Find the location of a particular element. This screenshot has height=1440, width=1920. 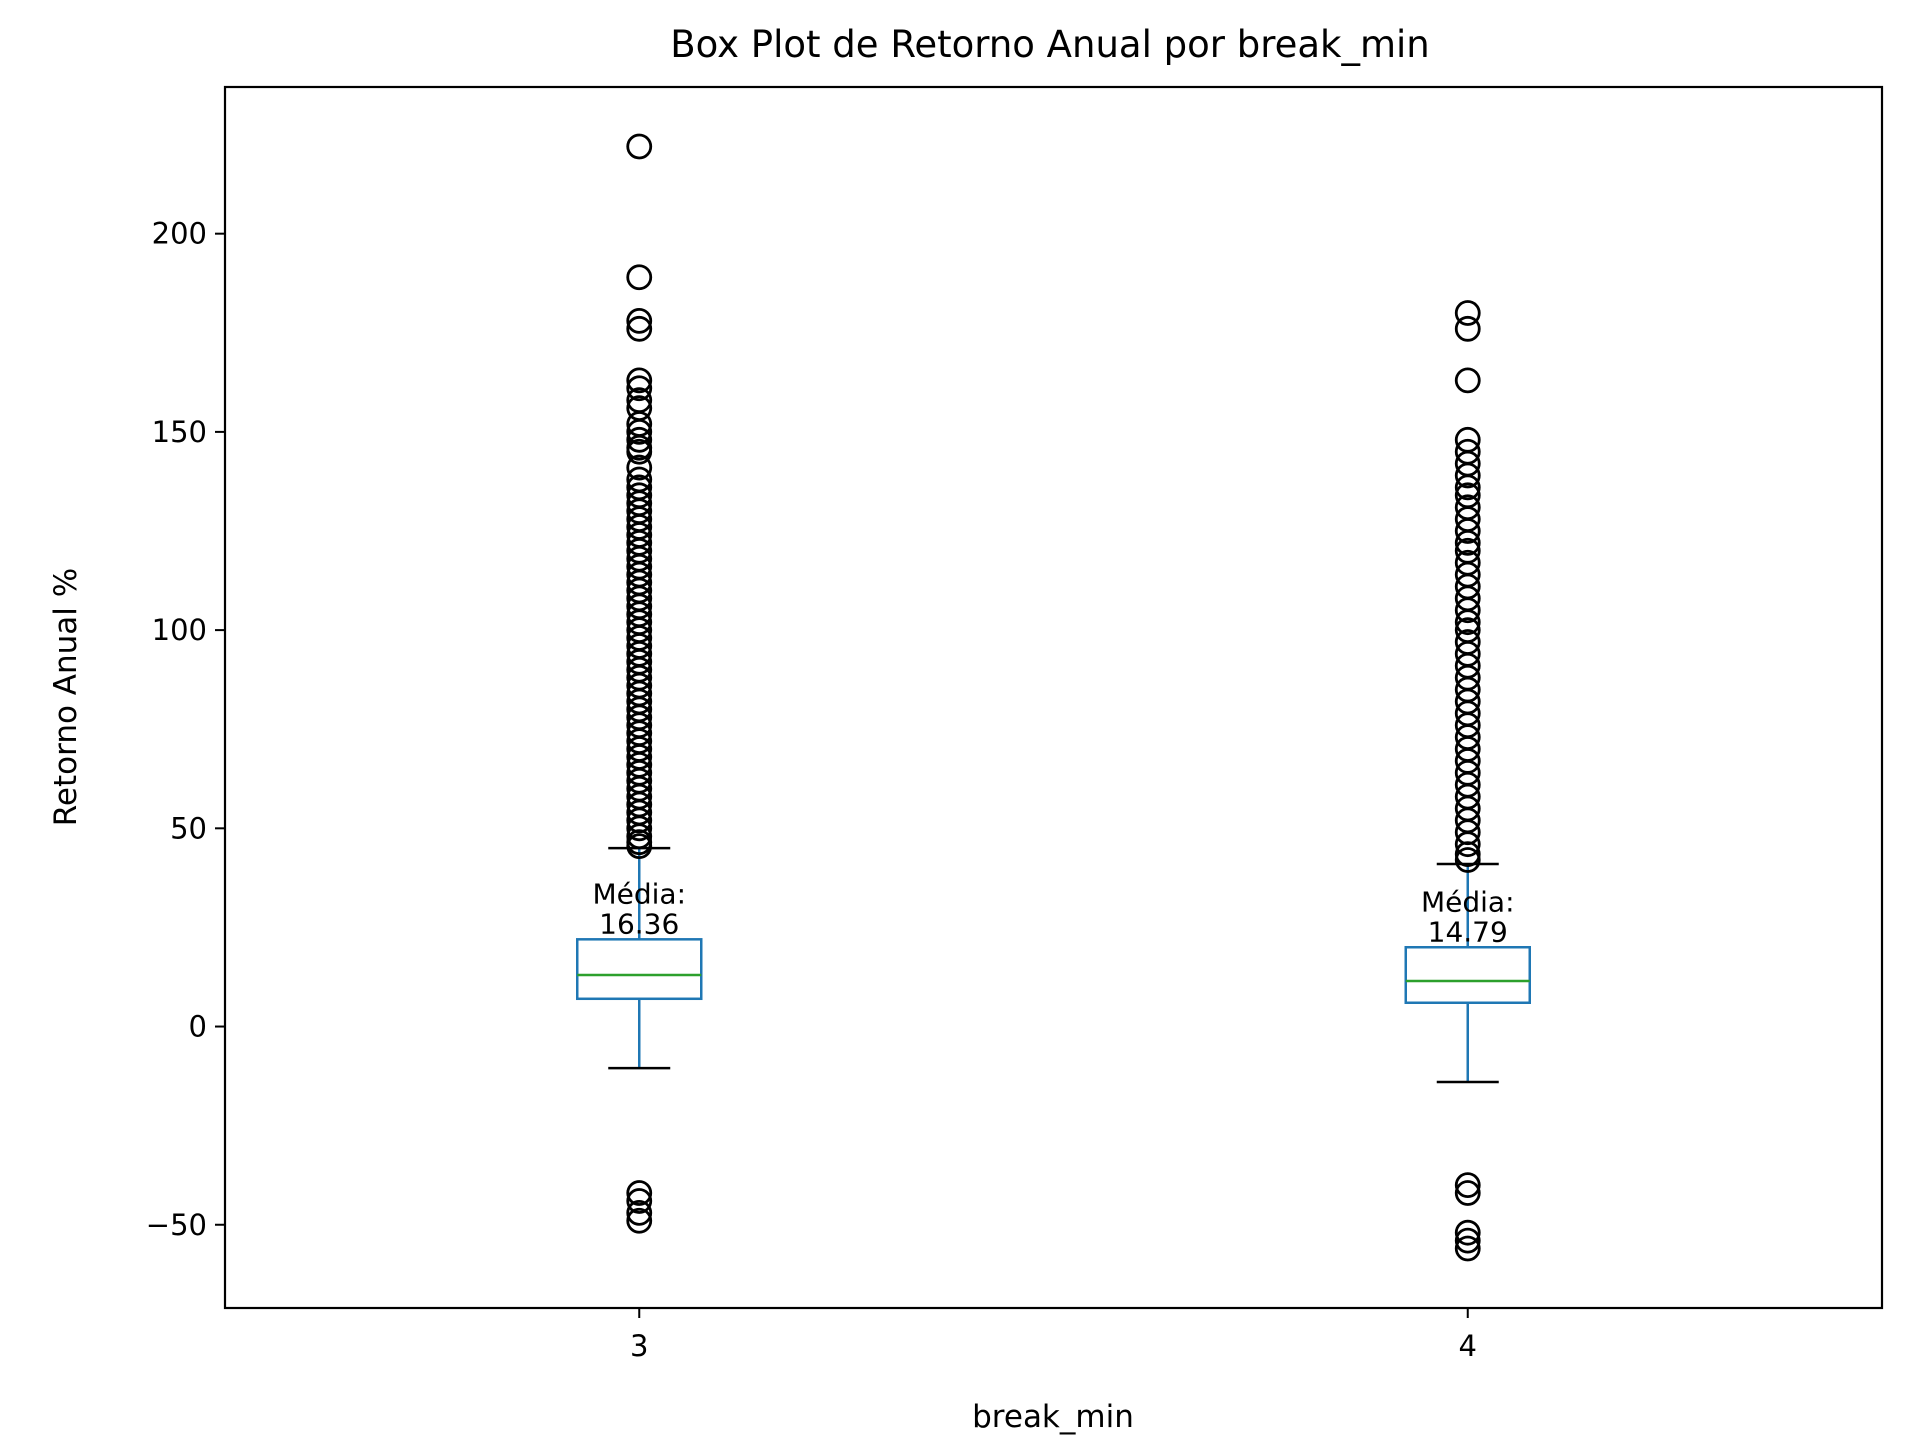

x-tick-label: 4 is located at coordinates (1468, 1346).